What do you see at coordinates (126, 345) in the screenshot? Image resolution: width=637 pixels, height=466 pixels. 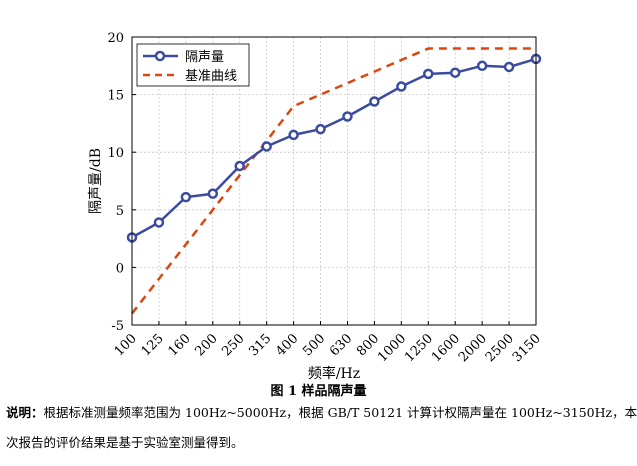 I see `x-tick-label-0: 100` at bounding box center [126, 345].